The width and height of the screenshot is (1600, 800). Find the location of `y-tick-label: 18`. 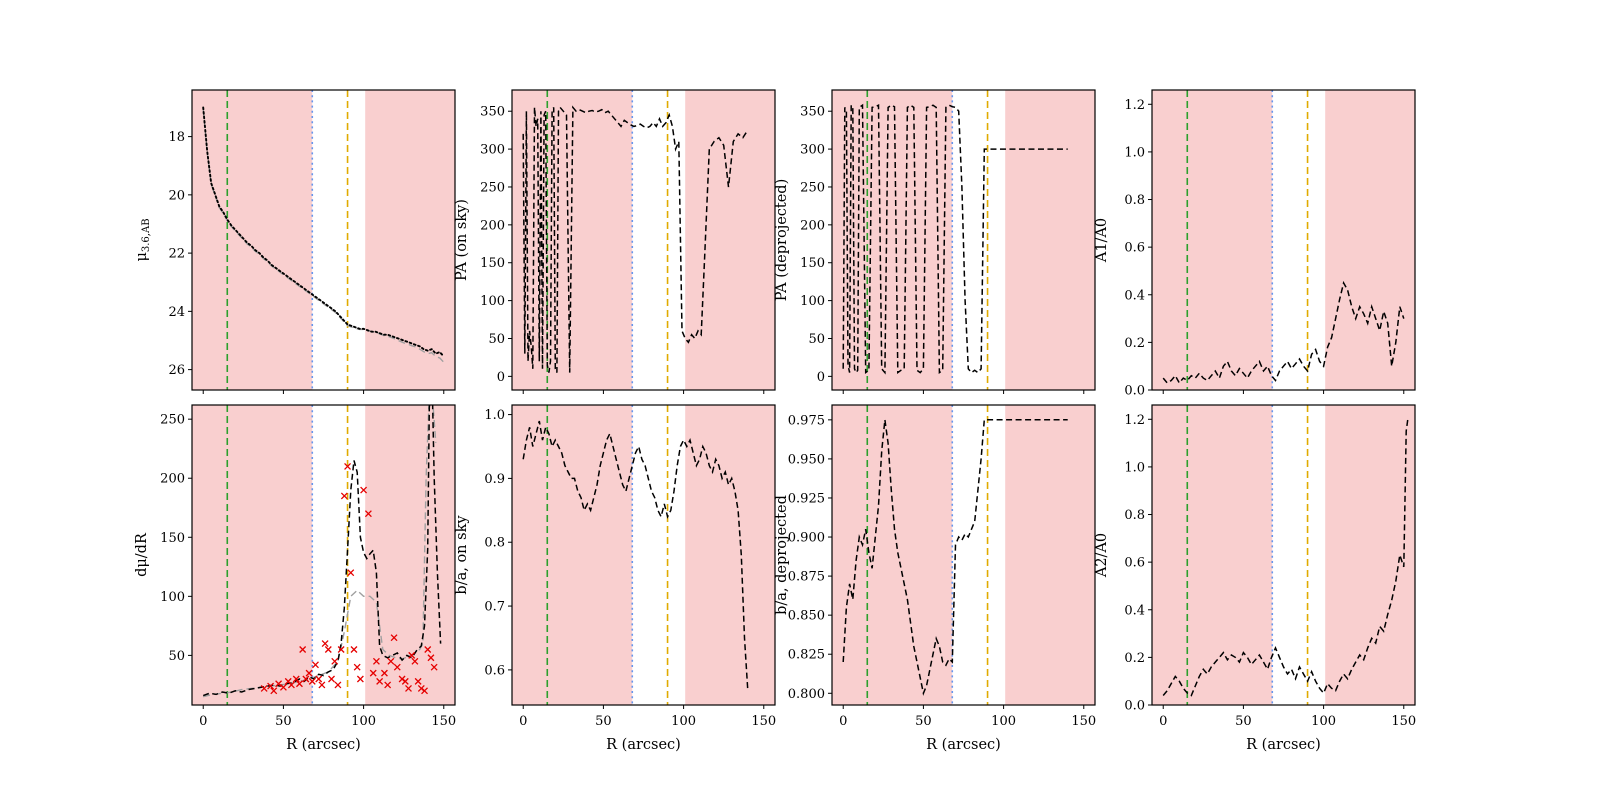

y-tick-label: 18 is located at coordinates (176, 137).